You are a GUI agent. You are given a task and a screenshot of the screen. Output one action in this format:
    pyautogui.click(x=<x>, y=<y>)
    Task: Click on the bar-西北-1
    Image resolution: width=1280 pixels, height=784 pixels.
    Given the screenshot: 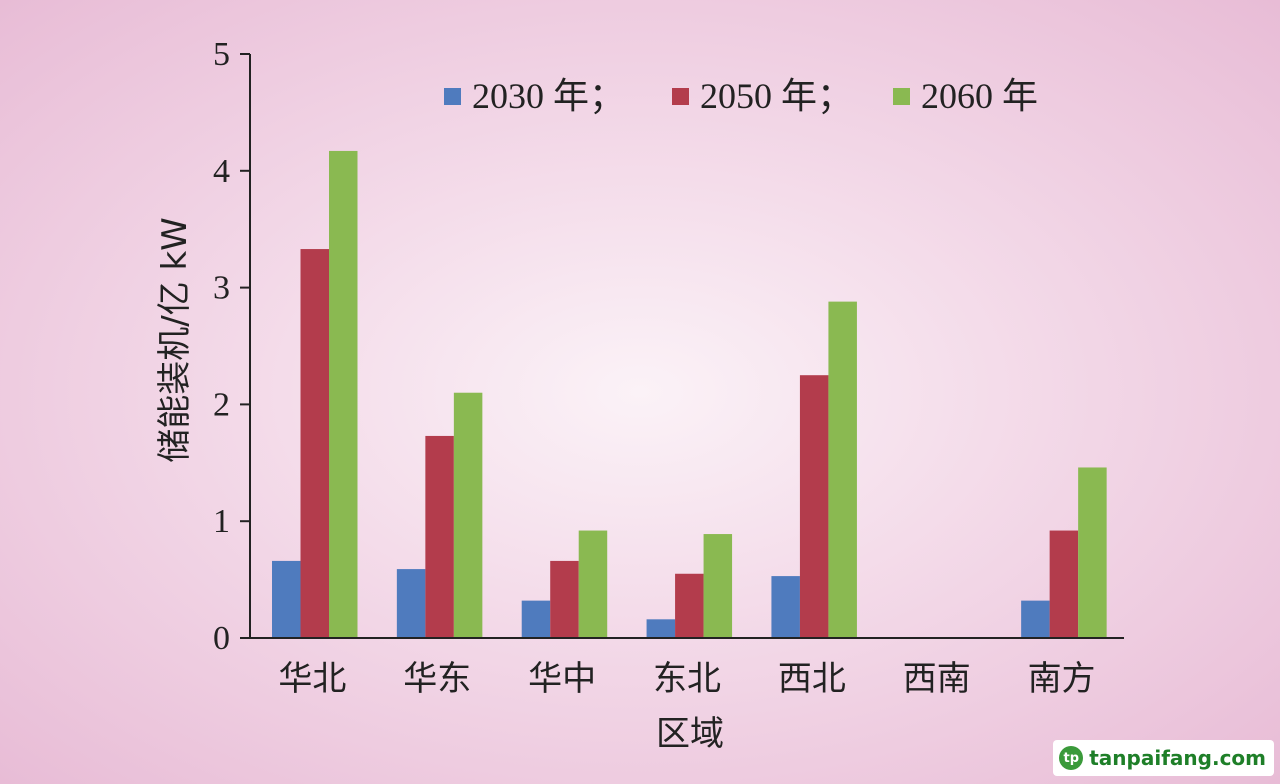 What is the action you would take?
    pyautogui.click(x=814, y=506)
    